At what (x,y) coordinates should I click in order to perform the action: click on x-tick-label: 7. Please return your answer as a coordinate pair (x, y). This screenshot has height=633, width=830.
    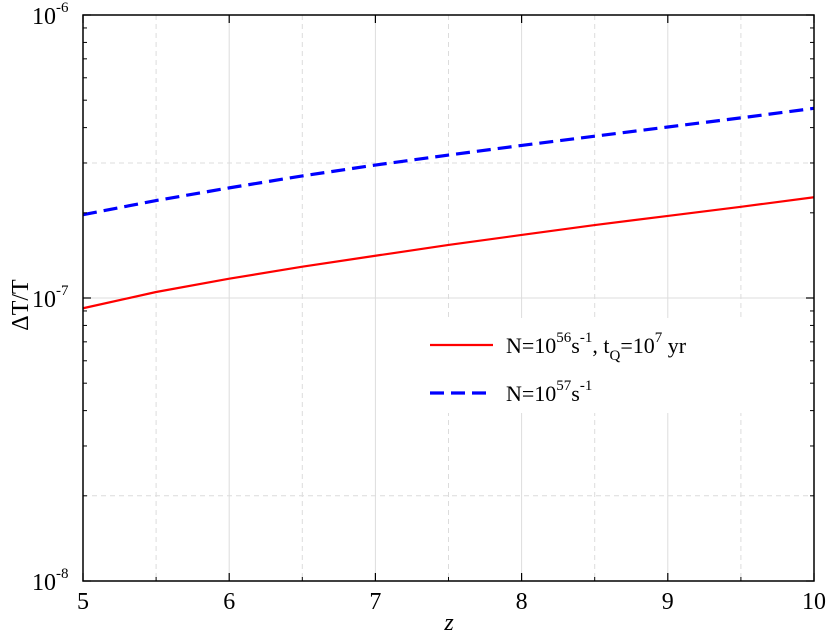
    Looking at the image, I should click on (375, 602).